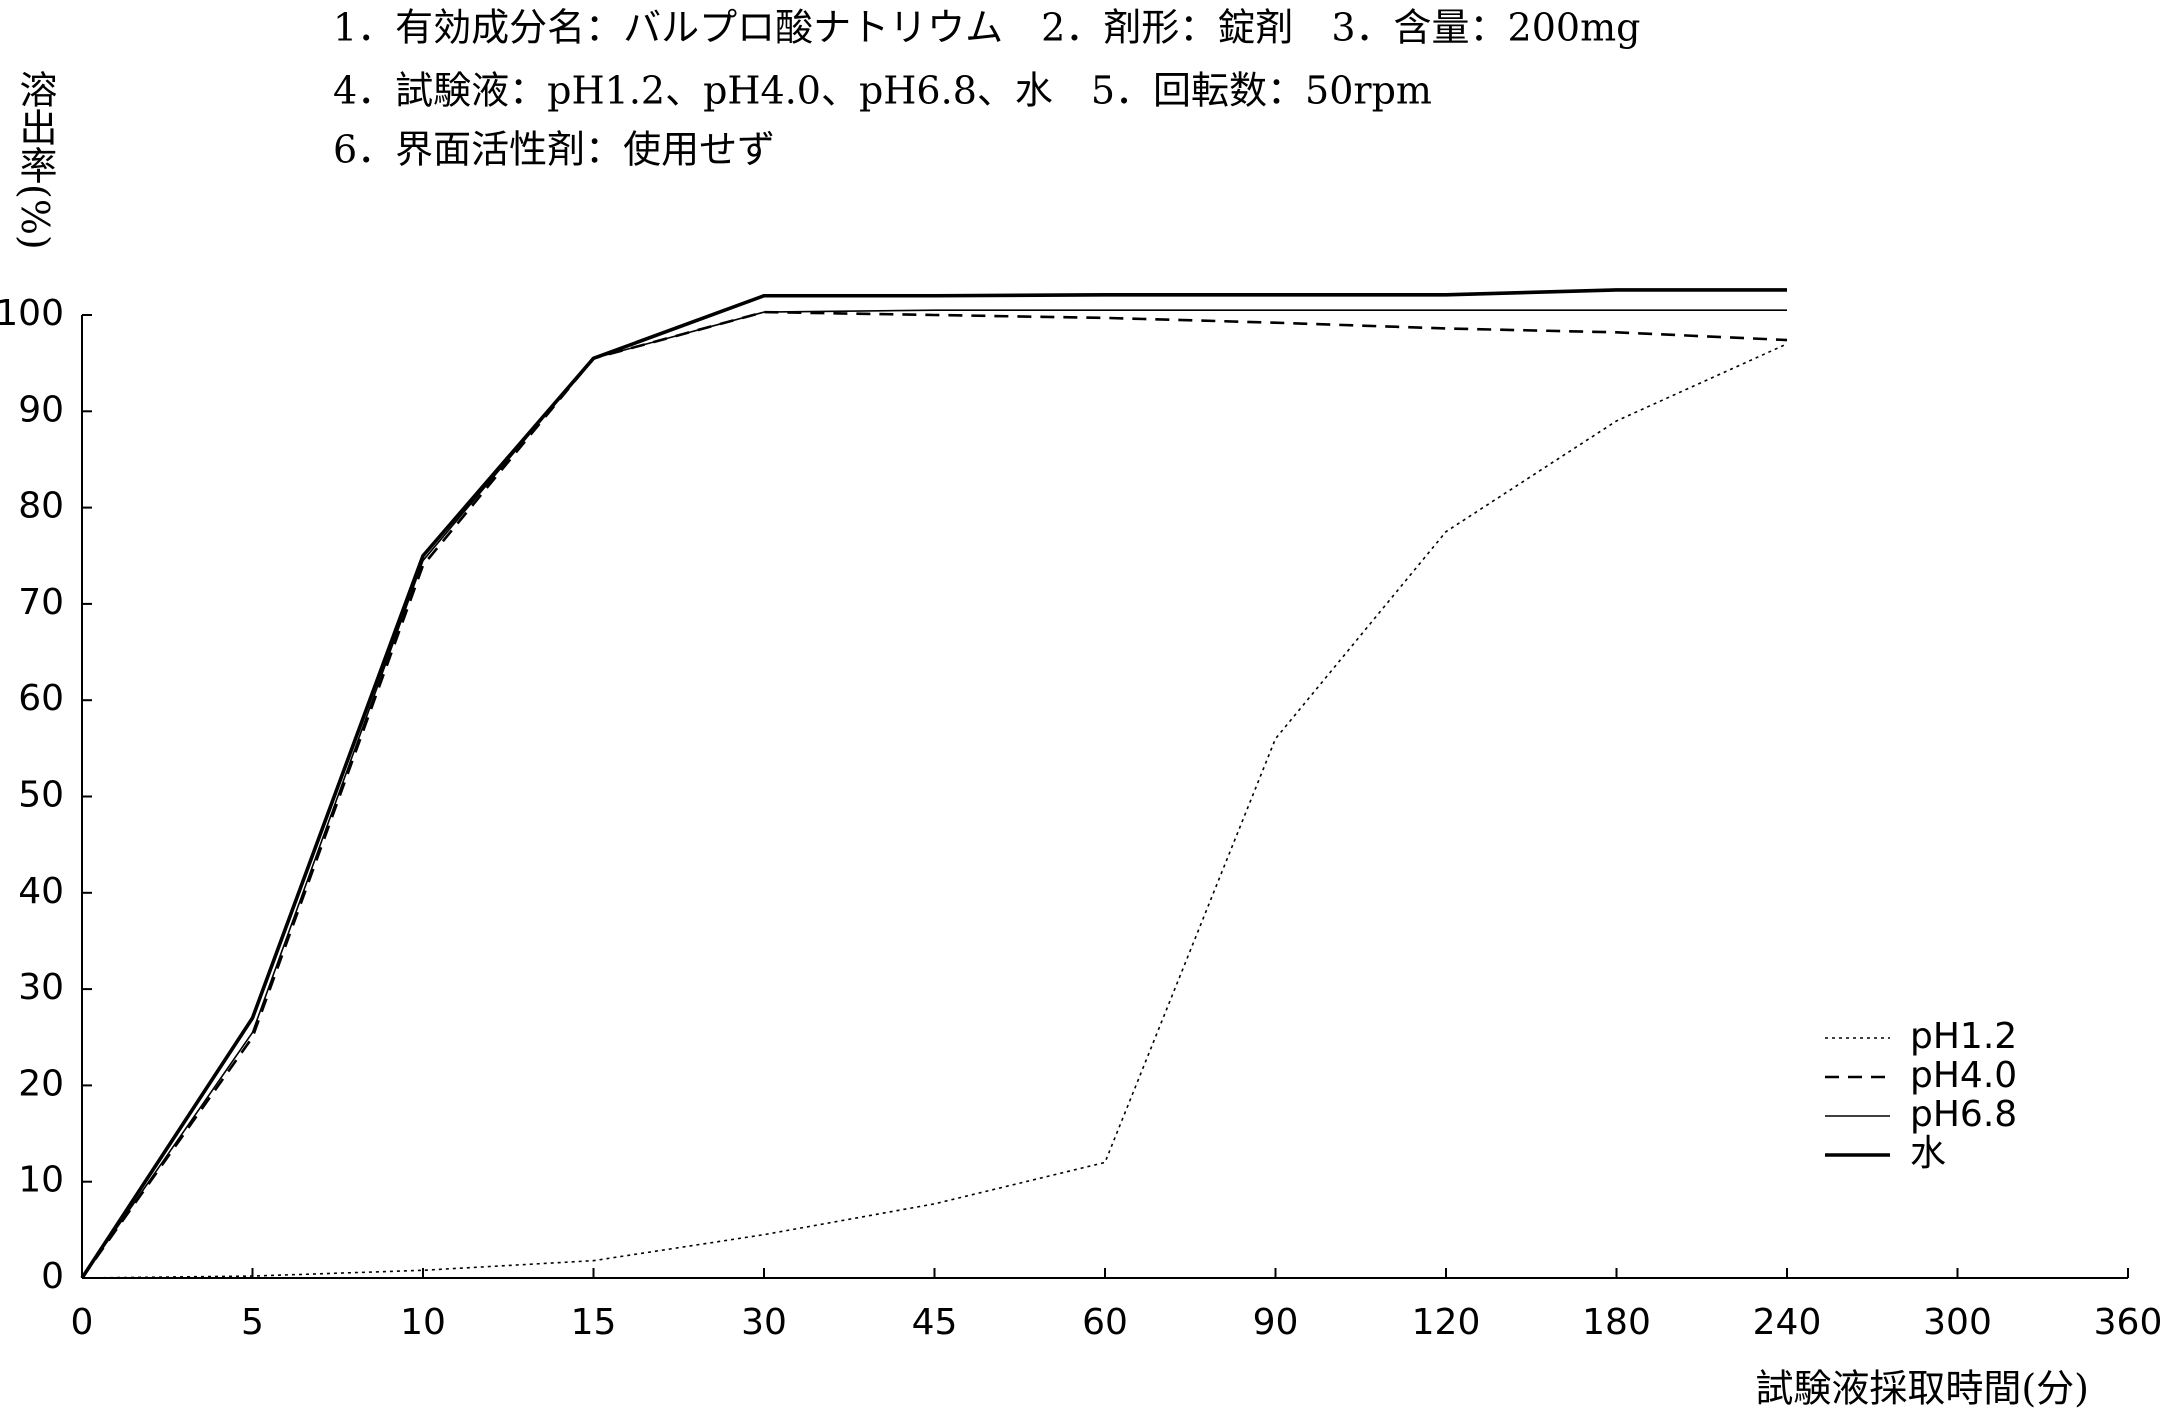 The width and height of the screenshot is (2165, 1417). What do you see at coordinates (82, 1322) in the screenshot?
I see `x-tick-label: 0` at bounding box center [82, 1322].